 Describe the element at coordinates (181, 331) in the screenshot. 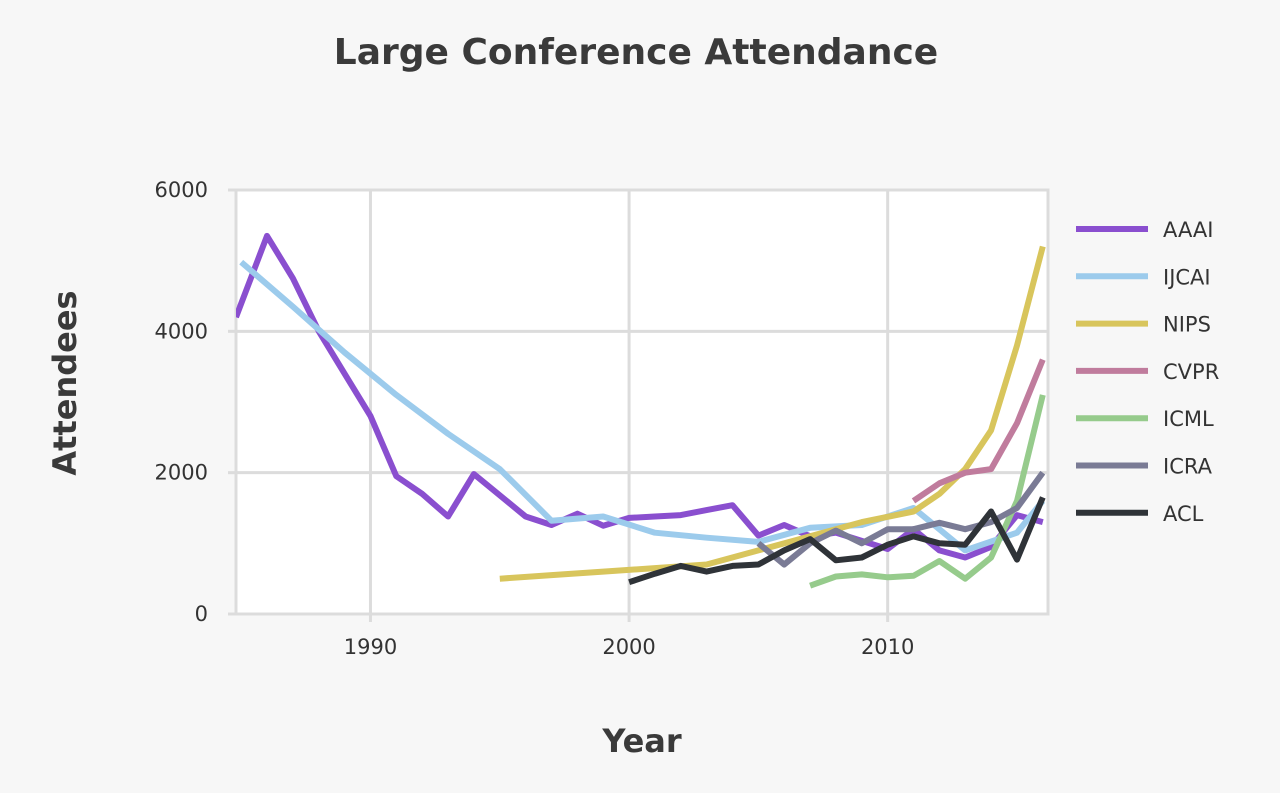

I see `y-tick-label: 4000` at that location.